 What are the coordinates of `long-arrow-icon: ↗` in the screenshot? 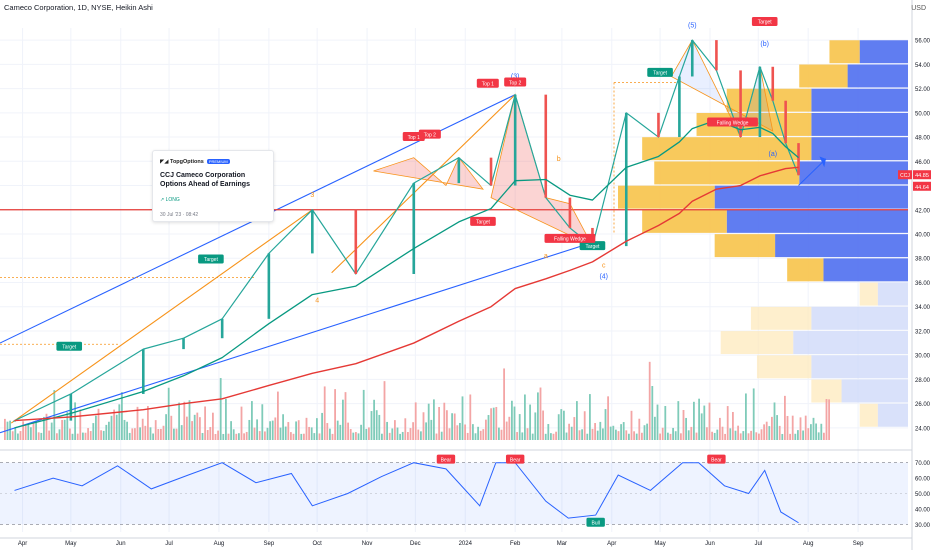 It's located at (163, 200).